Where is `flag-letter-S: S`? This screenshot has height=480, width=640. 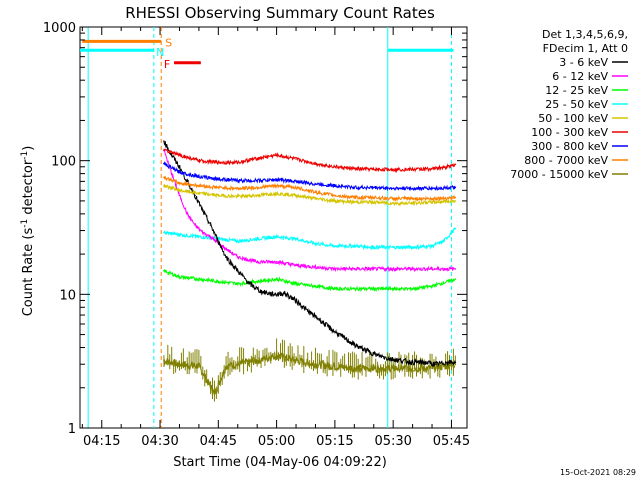
flag-letter-S: S is located at coordinates (168, 42).